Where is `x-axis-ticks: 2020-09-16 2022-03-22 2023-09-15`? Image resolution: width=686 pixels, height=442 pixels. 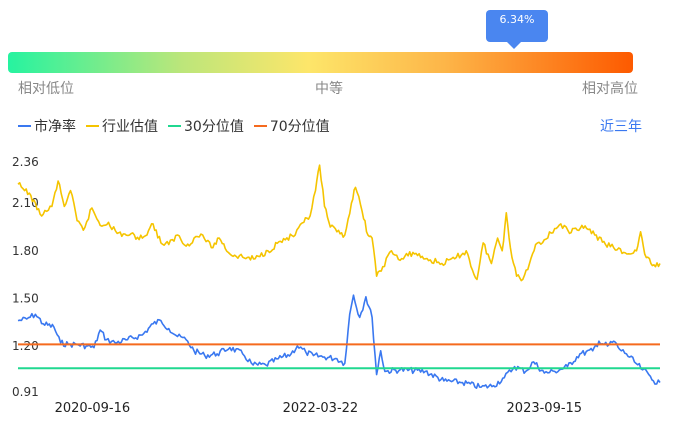
x-axis-ticks: 2020-09-16 2022-03-22 2023-09-15 is located at coordinates (319, 408).